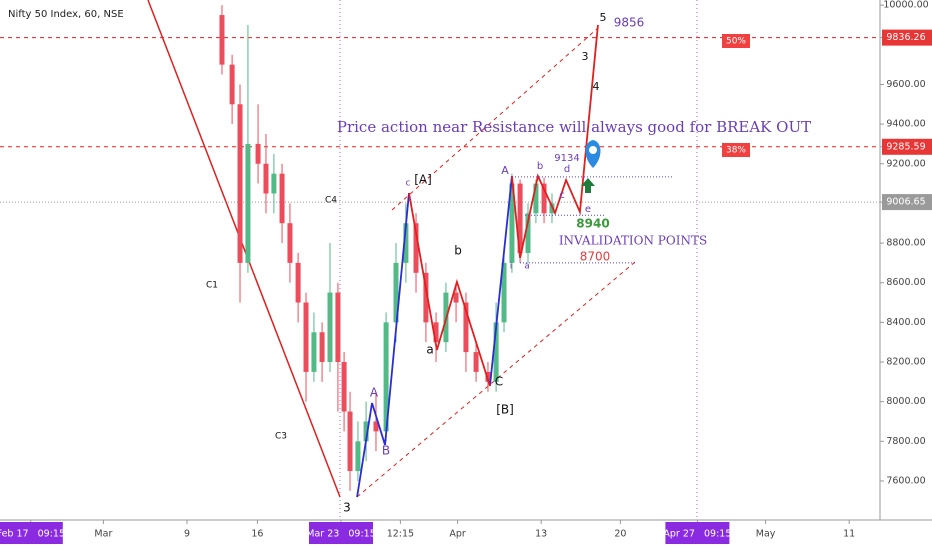 The image size is (932, 550). What do you see at coordinates (566, 158) in the screenshot?
I see `price-label: 9134` at bounding box center [566, 158].